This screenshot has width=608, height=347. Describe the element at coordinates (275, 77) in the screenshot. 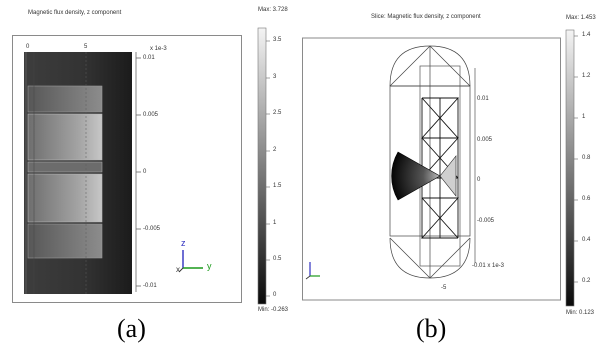

I see `colorbar-a-tick-1: 3` at that location.